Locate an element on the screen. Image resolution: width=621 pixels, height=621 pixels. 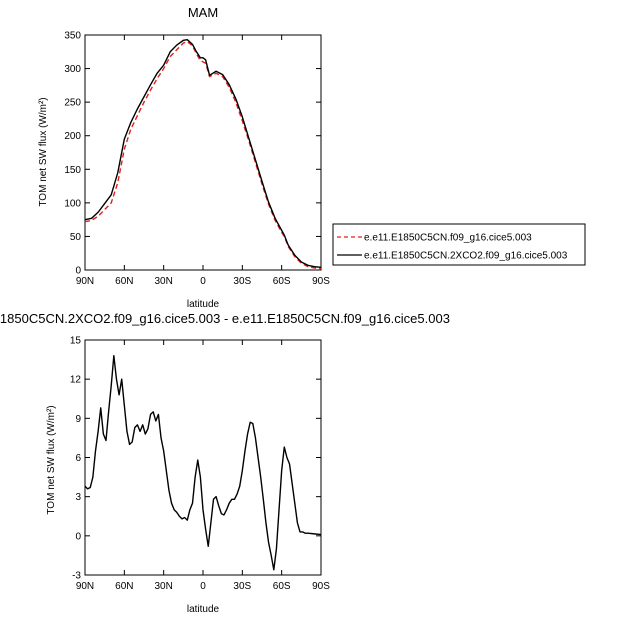
y-tick-label: 150 is located at coordinates (72, 170).